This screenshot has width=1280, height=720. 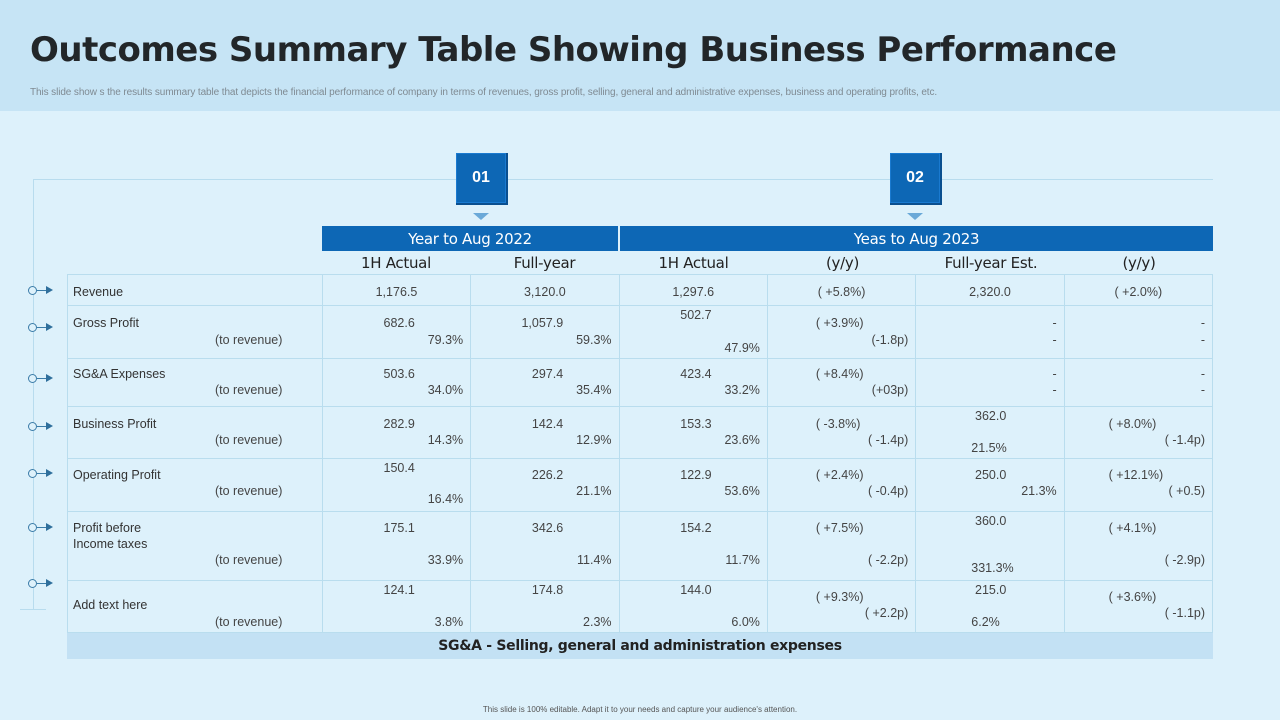 I want to click on value-cell: ( +12.1%) ( +0.5), so click(x=1139, y=485).